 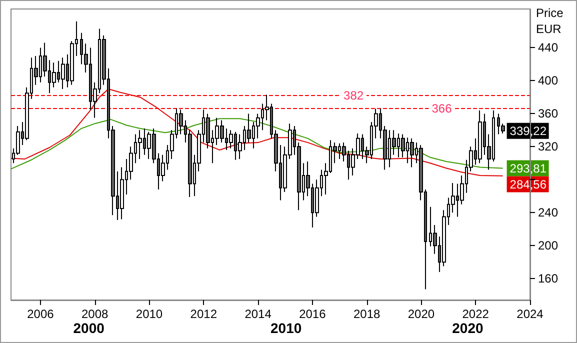 What do you see at coordinates (528, 184) in the screenshot?
I see `data-label: 284,56` at bounding box center [528, 184].